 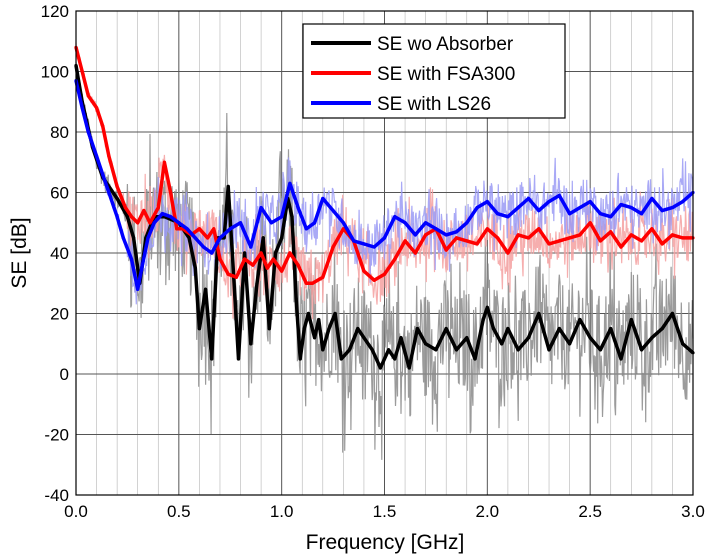 I want to click on x-tick-label: 1.5, so click(x=385, y=511).